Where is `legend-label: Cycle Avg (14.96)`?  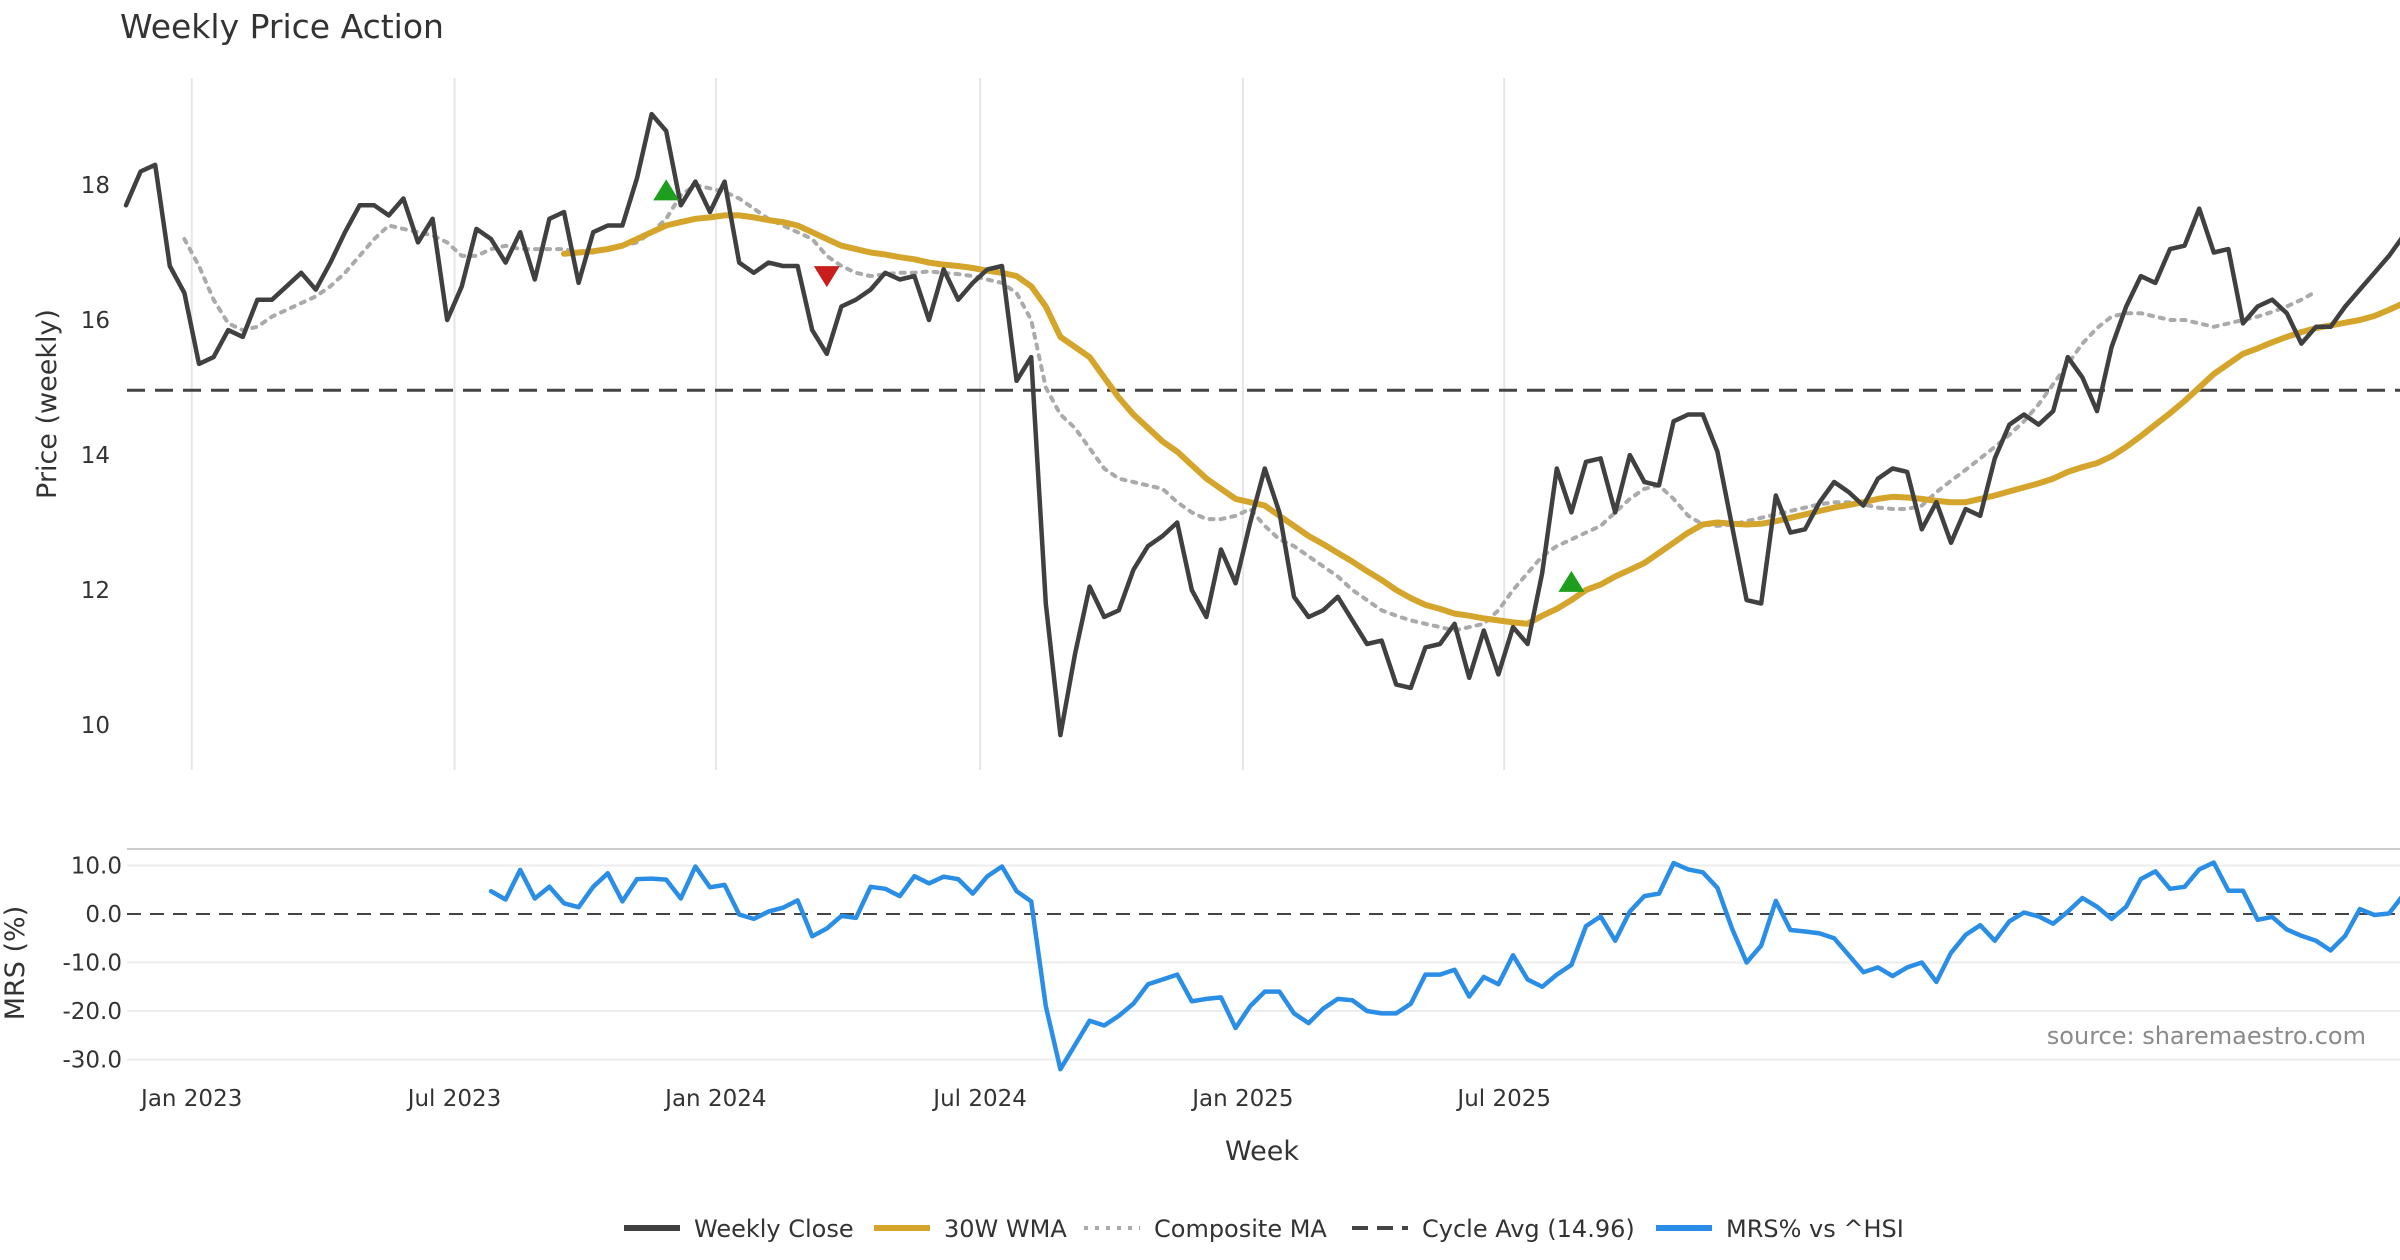 legend-label: Cycle Avg (14.96) is located at coordinates (1528, 1229).